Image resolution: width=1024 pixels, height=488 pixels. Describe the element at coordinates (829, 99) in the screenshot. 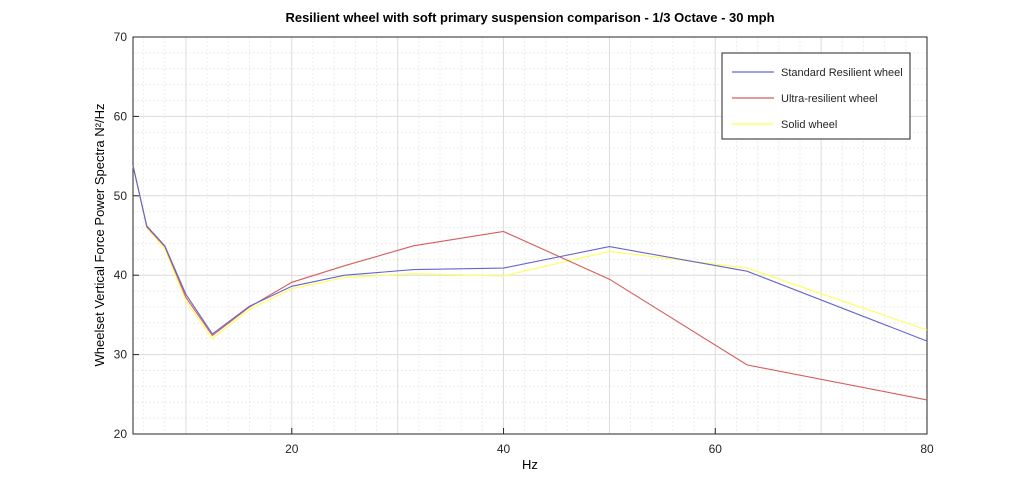

I see `legend-label: Ultra-resilient wheel` at that location.